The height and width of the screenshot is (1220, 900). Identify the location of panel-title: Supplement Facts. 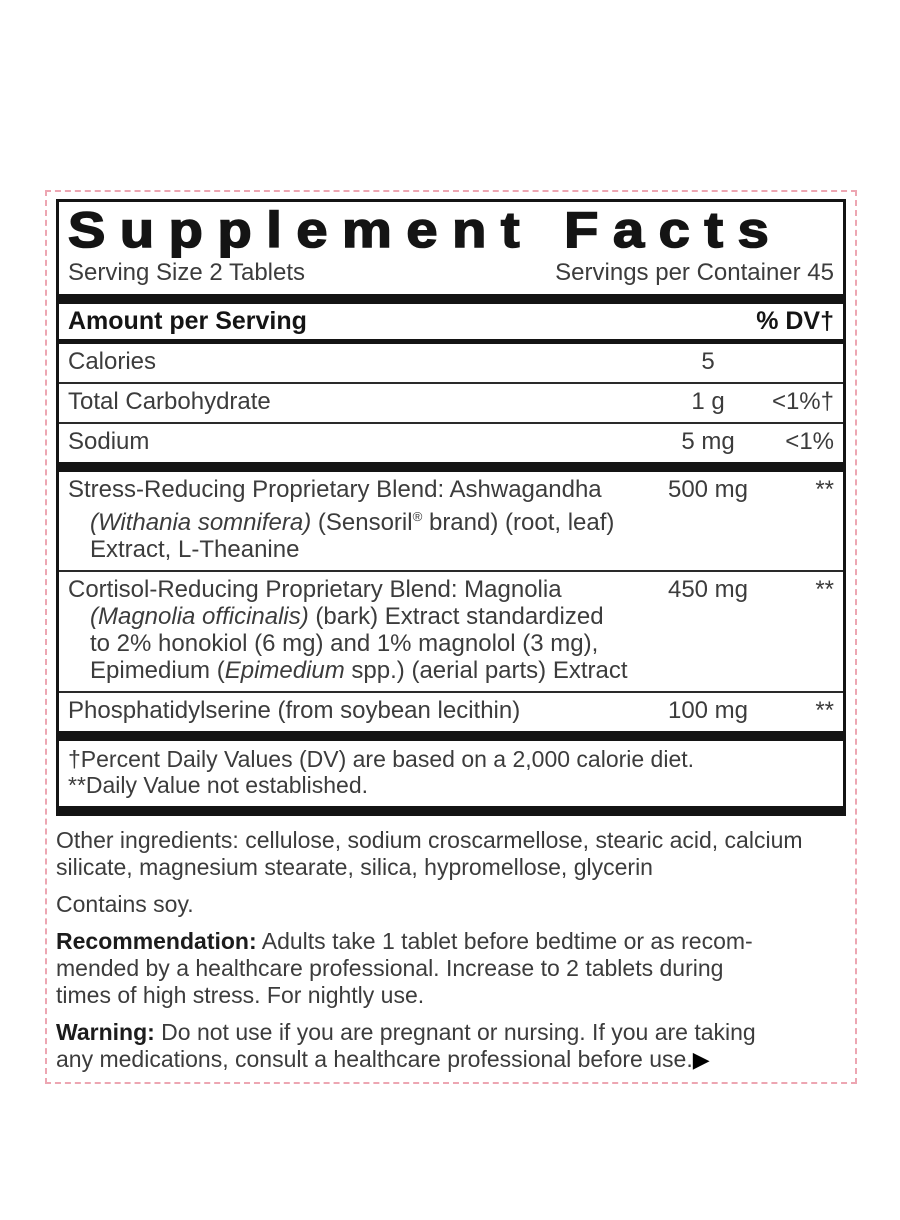
(425, 230).